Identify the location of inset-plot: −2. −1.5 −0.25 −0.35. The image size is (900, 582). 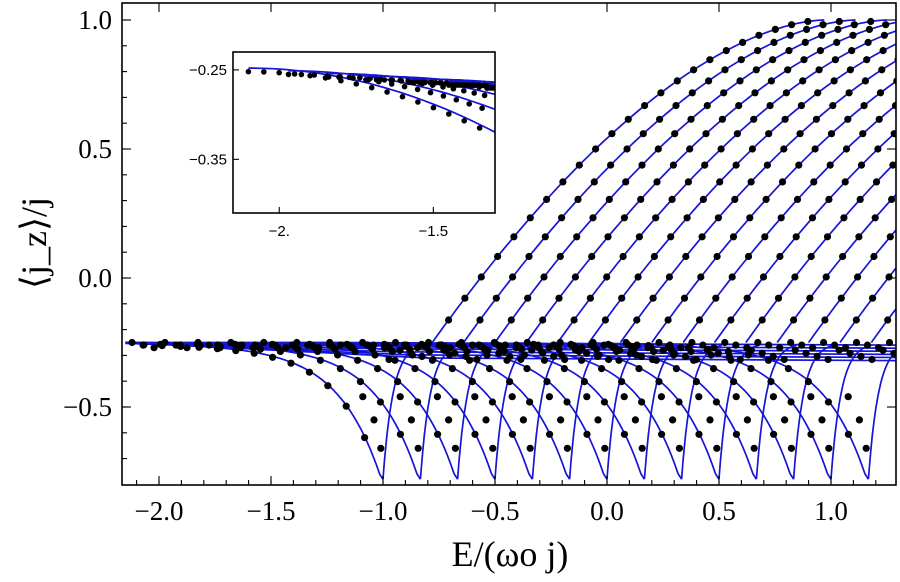
(342, 145).